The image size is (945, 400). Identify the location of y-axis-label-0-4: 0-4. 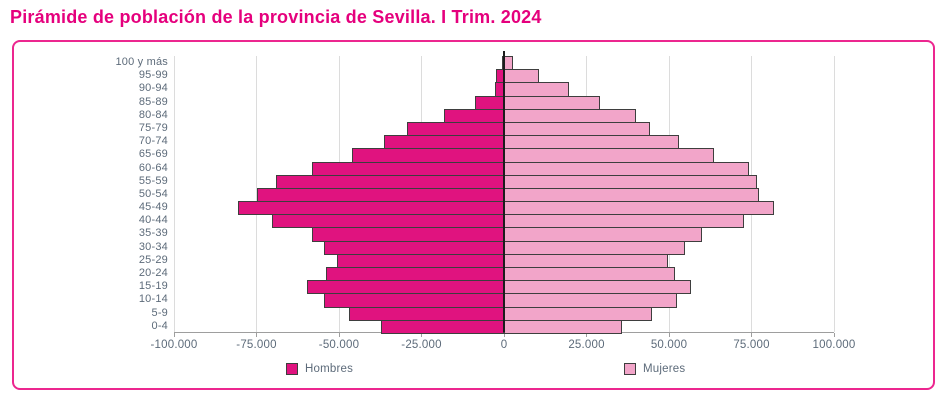
(159, 325).